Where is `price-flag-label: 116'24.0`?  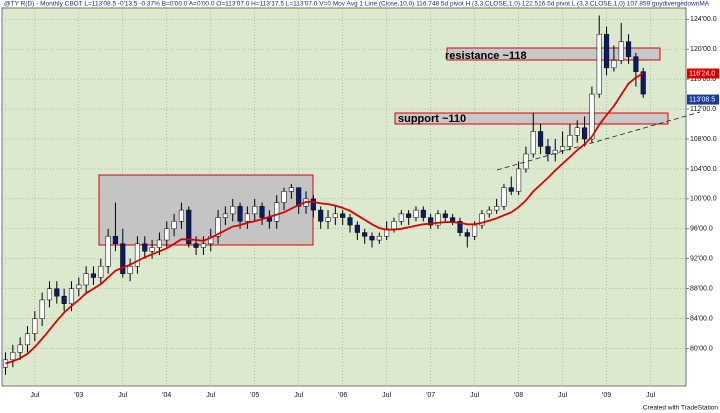
price-flag-label: 116'24.0 is located at coordinates (702, 73).